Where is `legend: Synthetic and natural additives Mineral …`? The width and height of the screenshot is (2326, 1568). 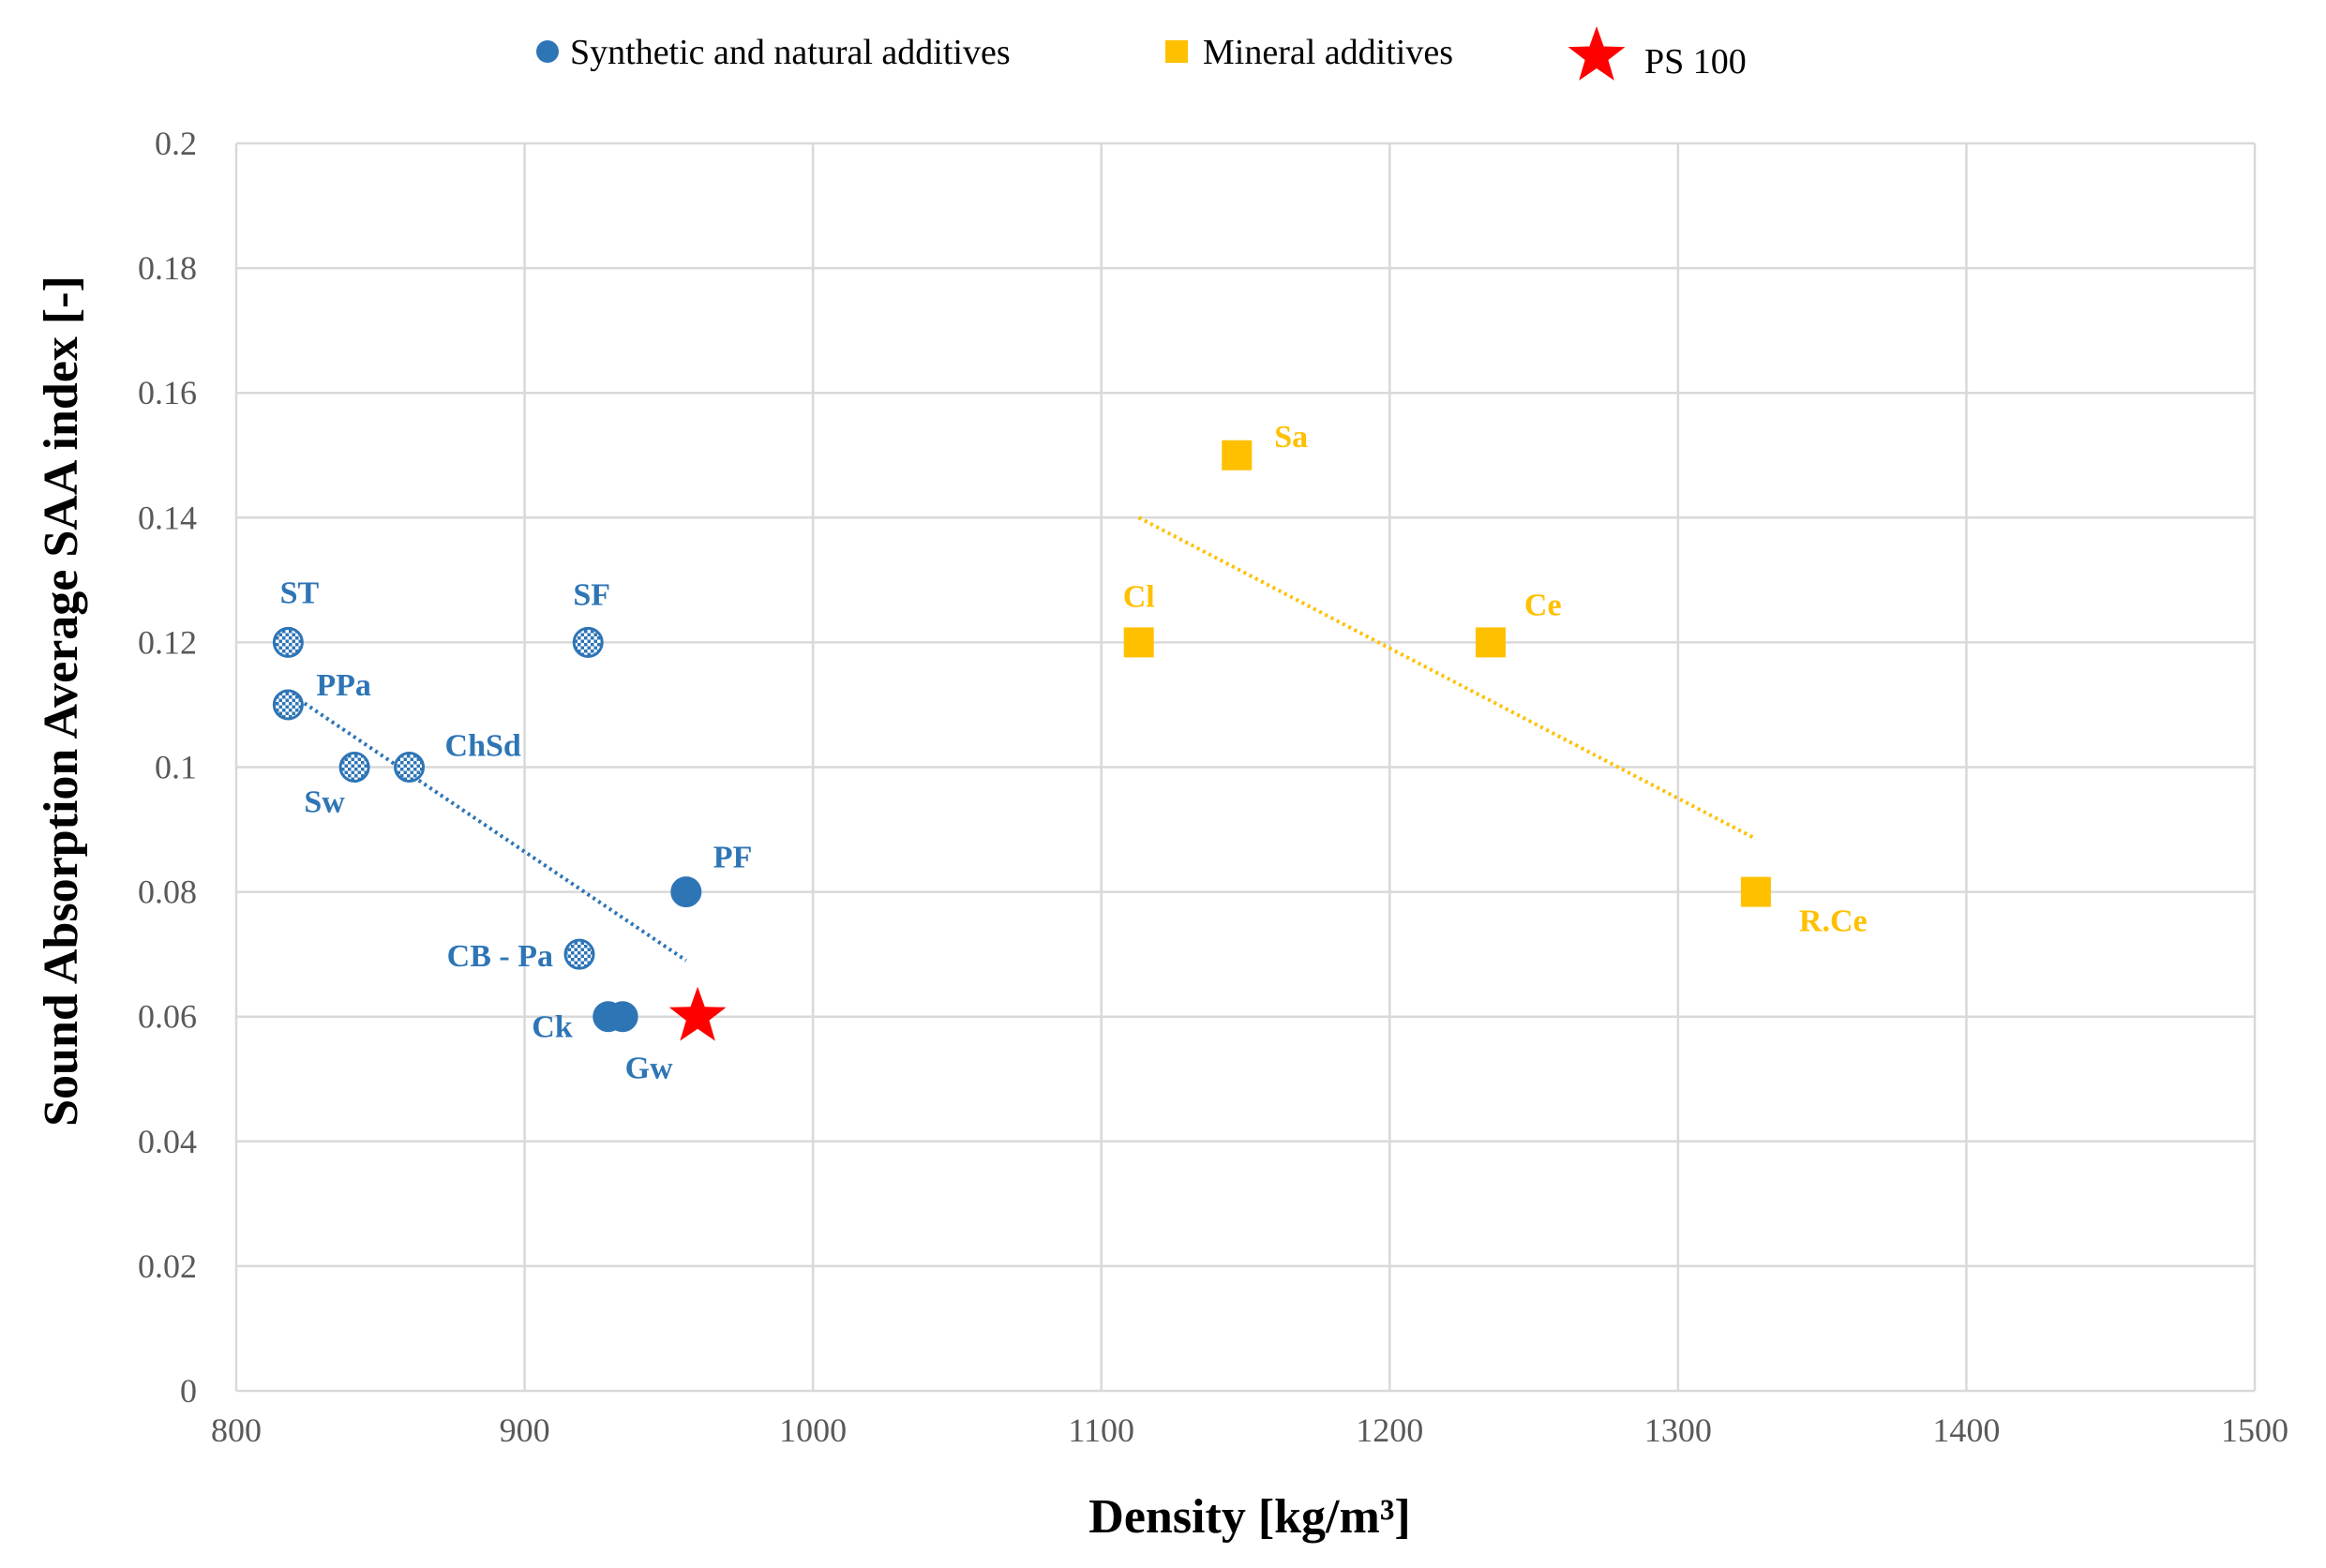
legend: Synthetic and natural additives Mineral … is located at coordinates (1141, 54).